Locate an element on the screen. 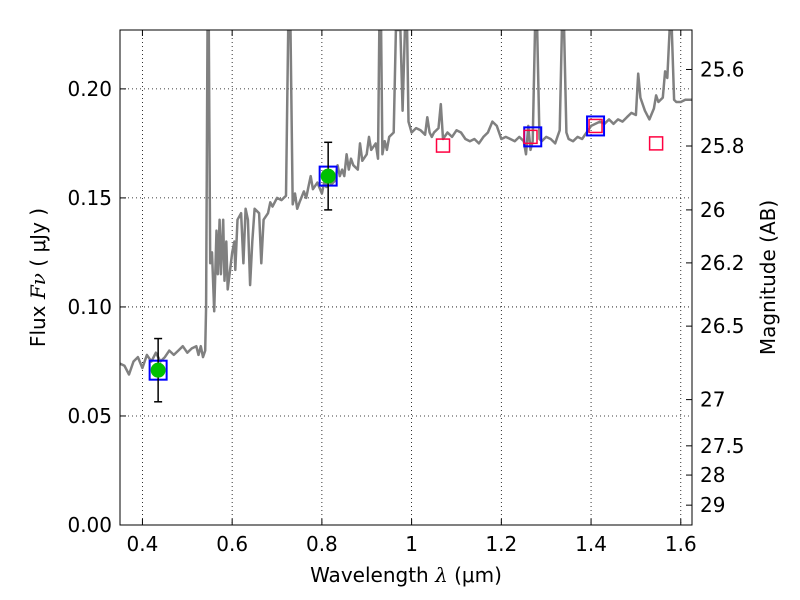  y-tick-label: 0.15 is located at coordinates (89, 198).